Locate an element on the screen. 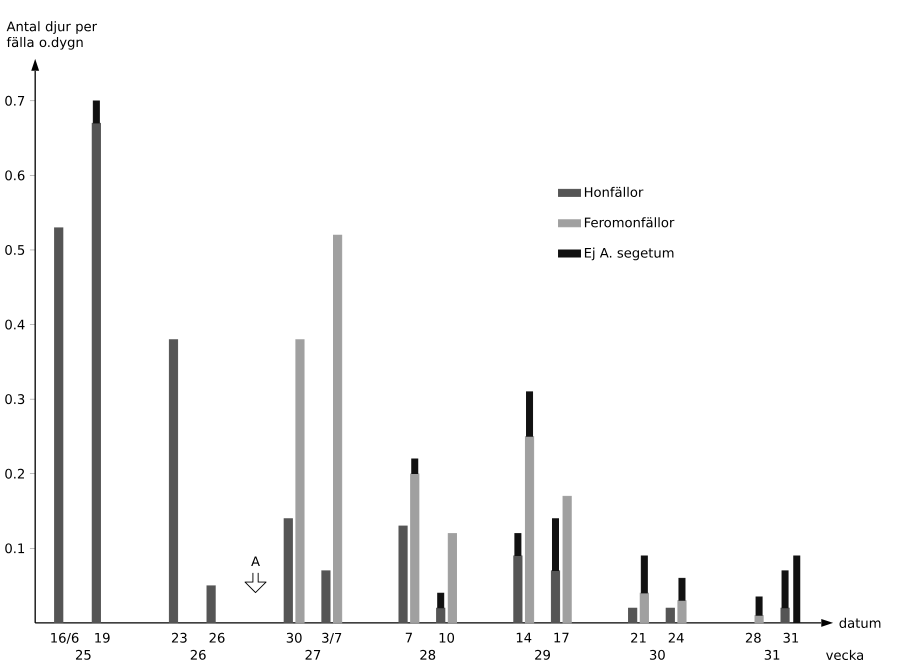 This screenshot has height=664, width=922. x-tick-label: 7 is located at coordinates (409, 637).